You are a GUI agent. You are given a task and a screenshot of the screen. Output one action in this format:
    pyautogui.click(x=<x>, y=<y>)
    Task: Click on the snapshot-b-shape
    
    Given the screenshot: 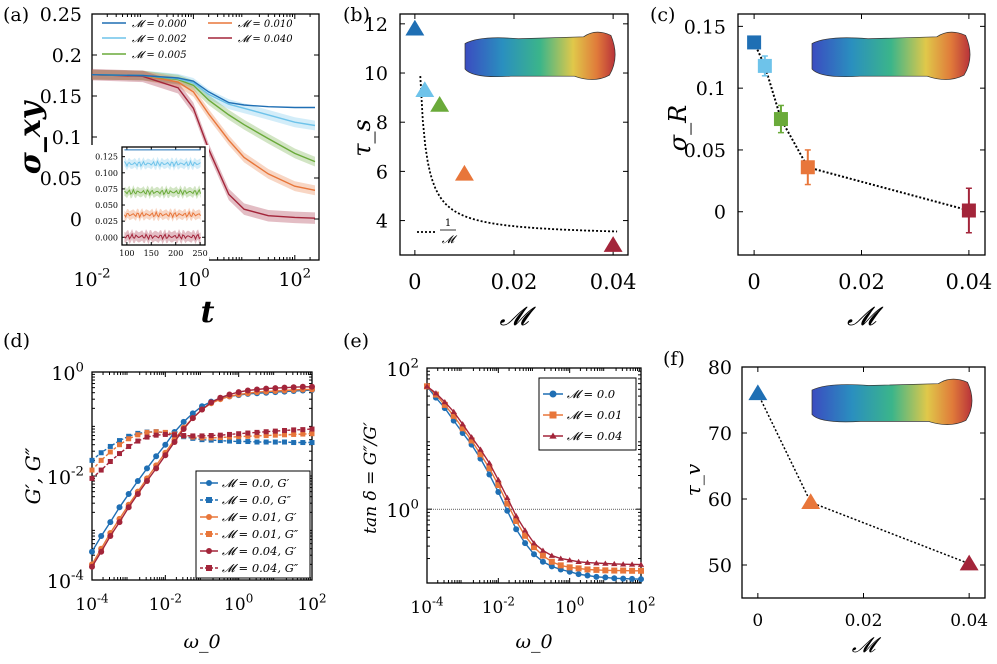 What is the action you would take?
    pyautogui.click(x=540, y=55)
    